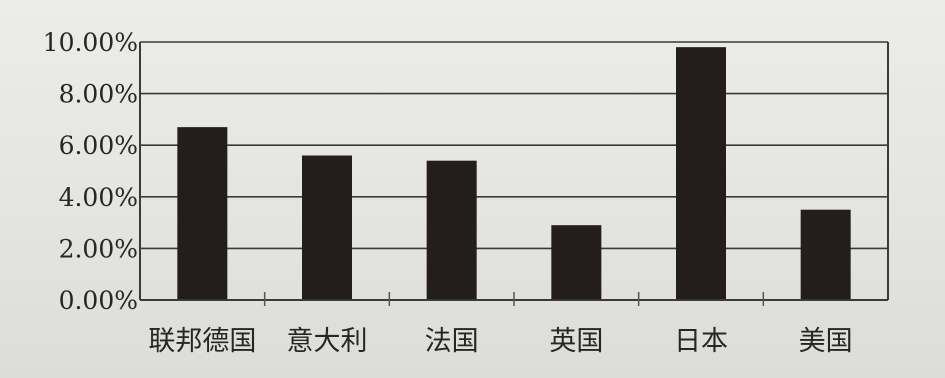 The image size is (945, 378). Describe the element at coordinates (98, 197) in the screenshot. I see `y-tick-label: 4.00%` at that location.